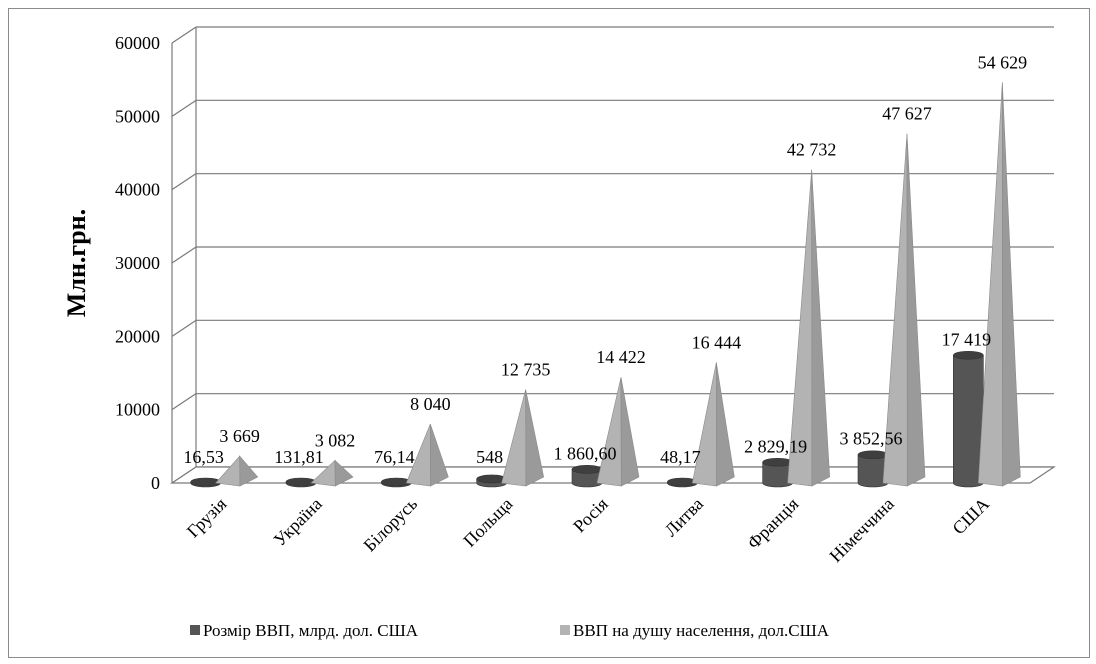 The height and width of the screenshot is (664, 1096). Describe the element at coordinates (1003, 62) in the screenshot. I see `data-label-gdp-per-capita: 54 629` at that location.